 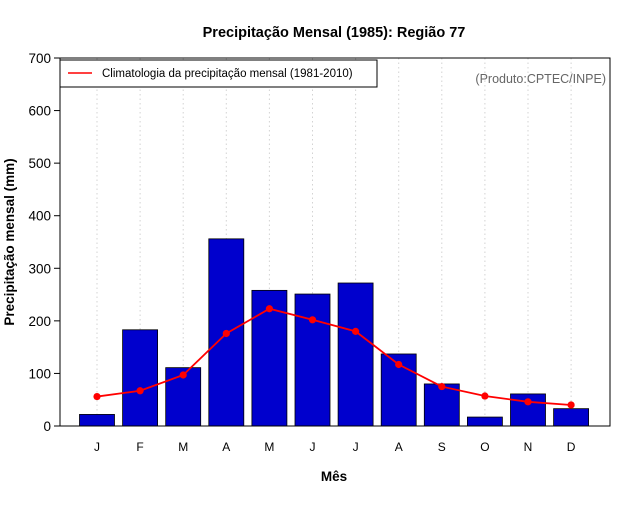 What do you see at coordinates (442, 447) in the screenshot?
I see `x-tick-label: S` at bounding box center [442, 447].